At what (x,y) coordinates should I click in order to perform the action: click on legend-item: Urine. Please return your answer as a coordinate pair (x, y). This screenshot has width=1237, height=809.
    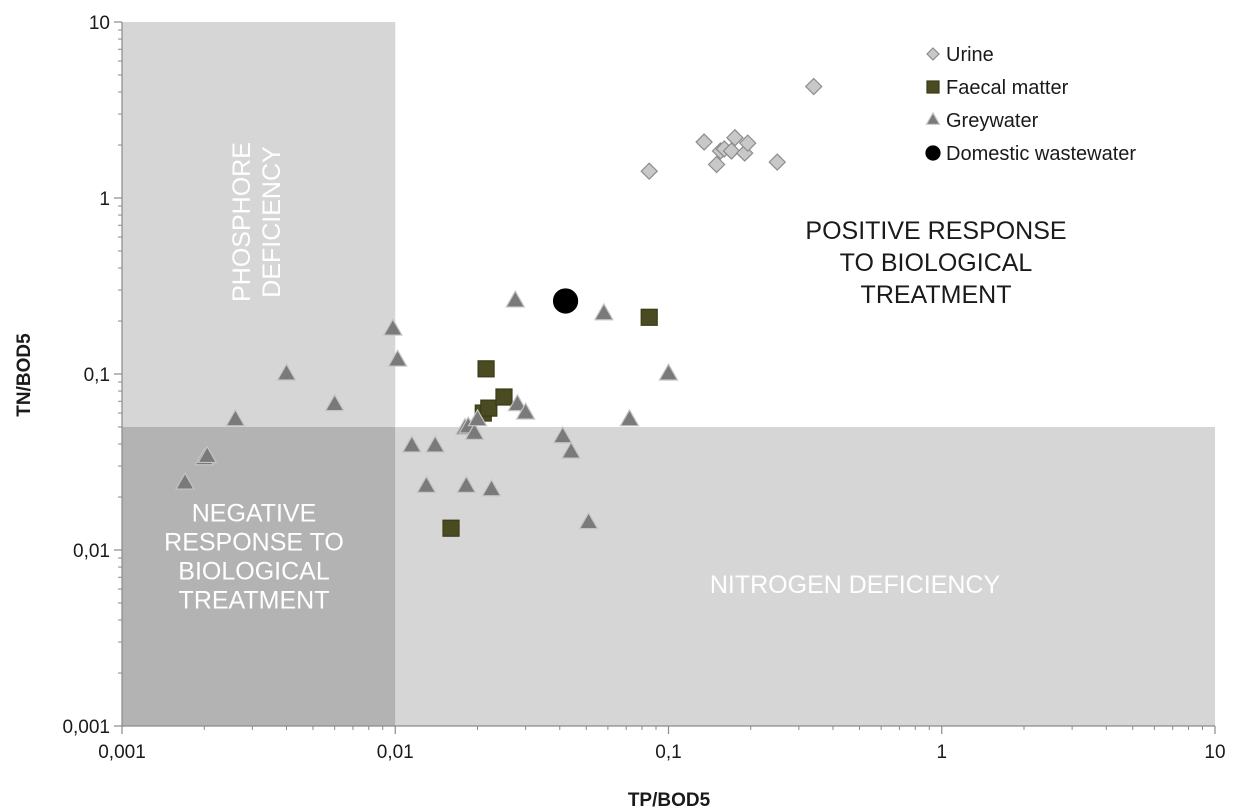
    Looking at the image, I should click on (960, 55).